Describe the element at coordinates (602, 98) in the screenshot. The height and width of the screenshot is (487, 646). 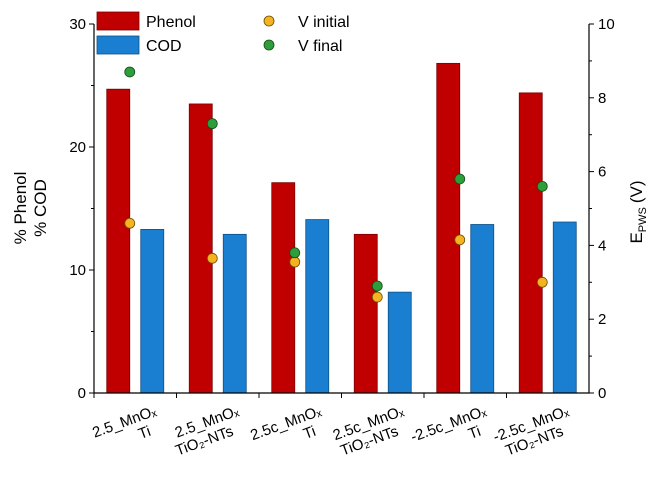
I see `right-tick-label-8: 8` at that location.